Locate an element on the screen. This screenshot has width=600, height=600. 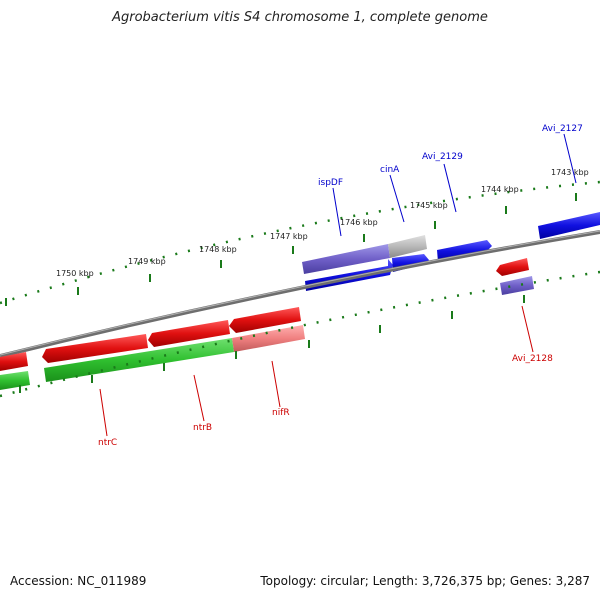
scale-label: 1747 kbp is located at coordinates (289, 236).